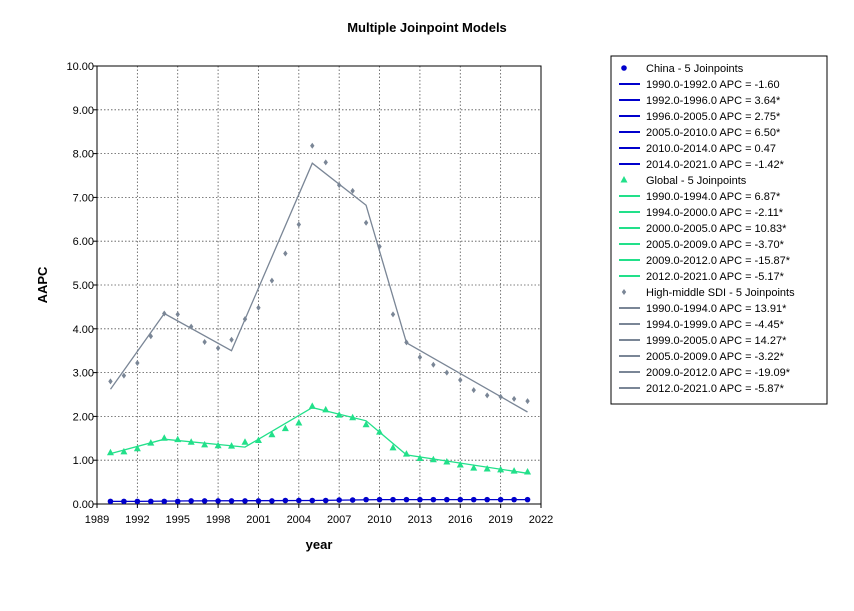 This screenshot has height=611, width=854. What do you see at coordinates (713, 101) in the screenshot?
I see `legend-segment-label: 1992.0-1996.0 APC = 3.64*` at bounding box center [713, 101].